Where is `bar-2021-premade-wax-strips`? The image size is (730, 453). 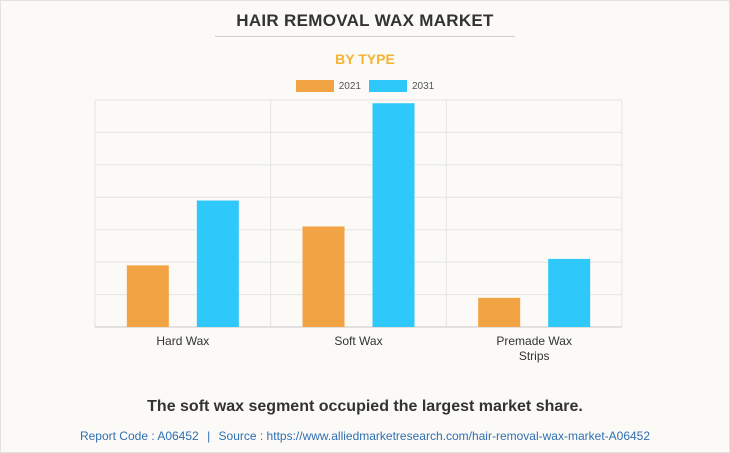 bar-2021-premade-wax-strips is located at coordinates (499, 312).